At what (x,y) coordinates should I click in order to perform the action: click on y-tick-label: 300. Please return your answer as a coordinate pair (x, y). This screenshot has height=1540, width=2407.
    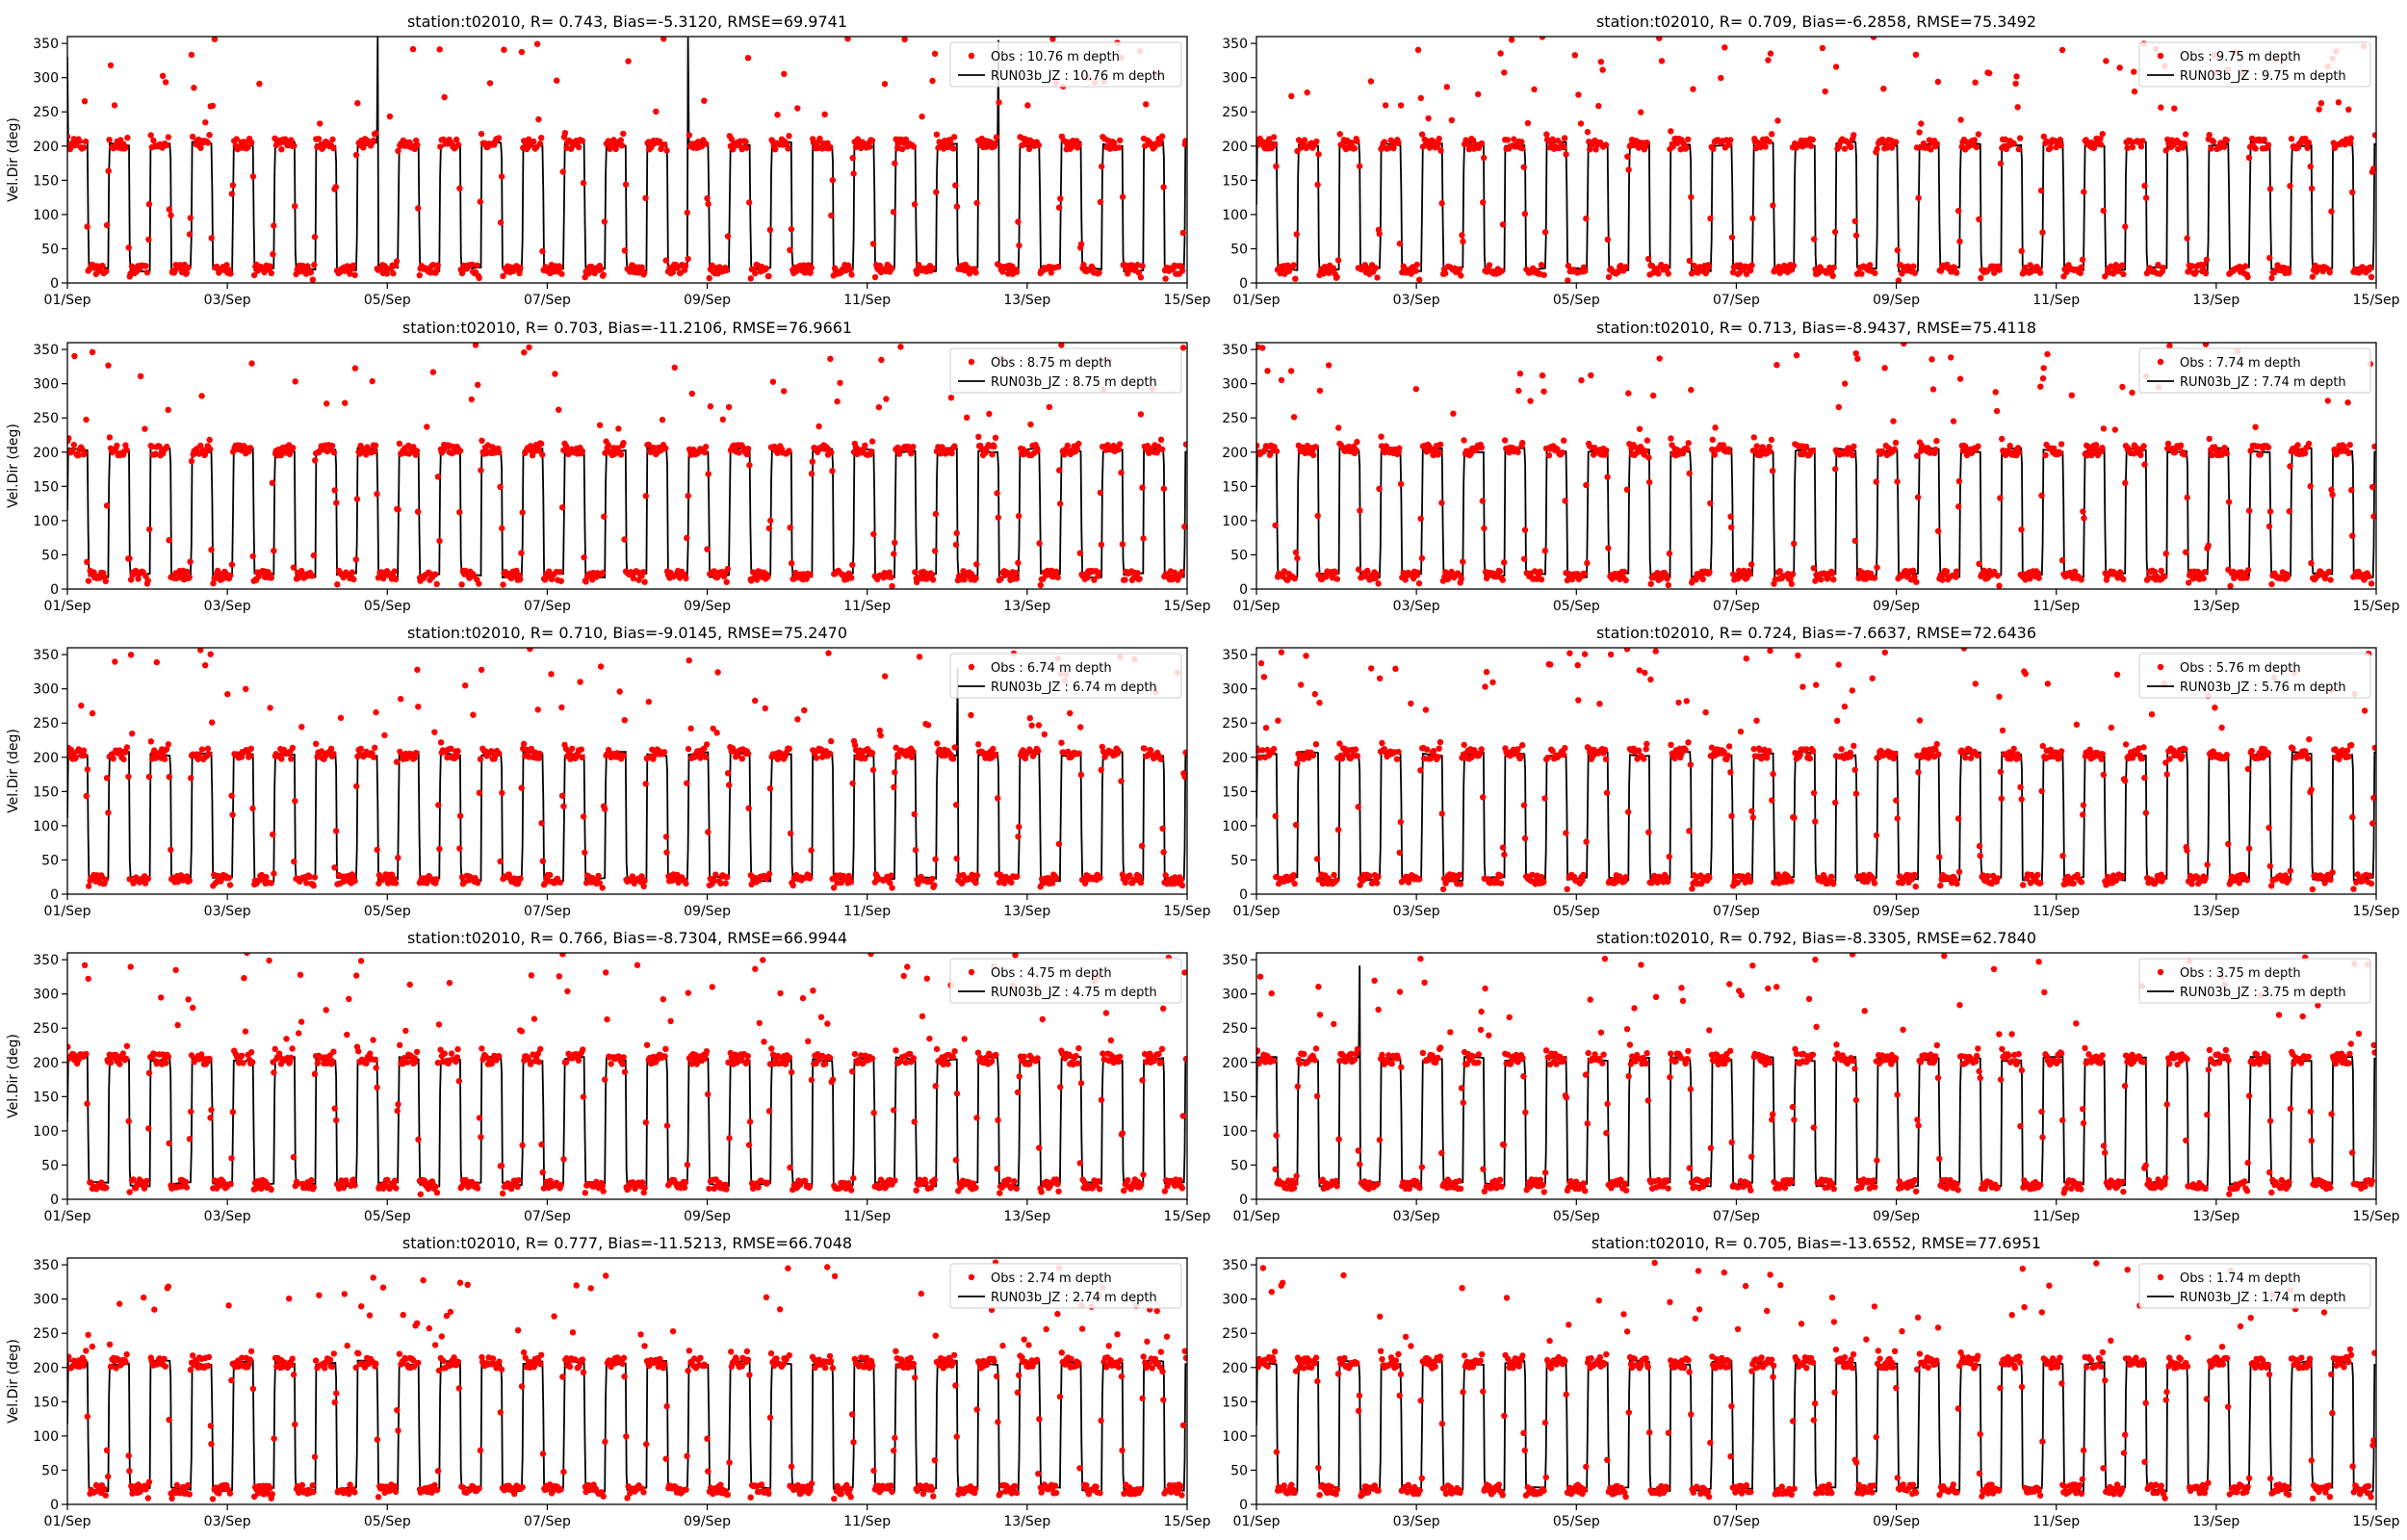
    Looking at the image, I should click on (1235, 385).